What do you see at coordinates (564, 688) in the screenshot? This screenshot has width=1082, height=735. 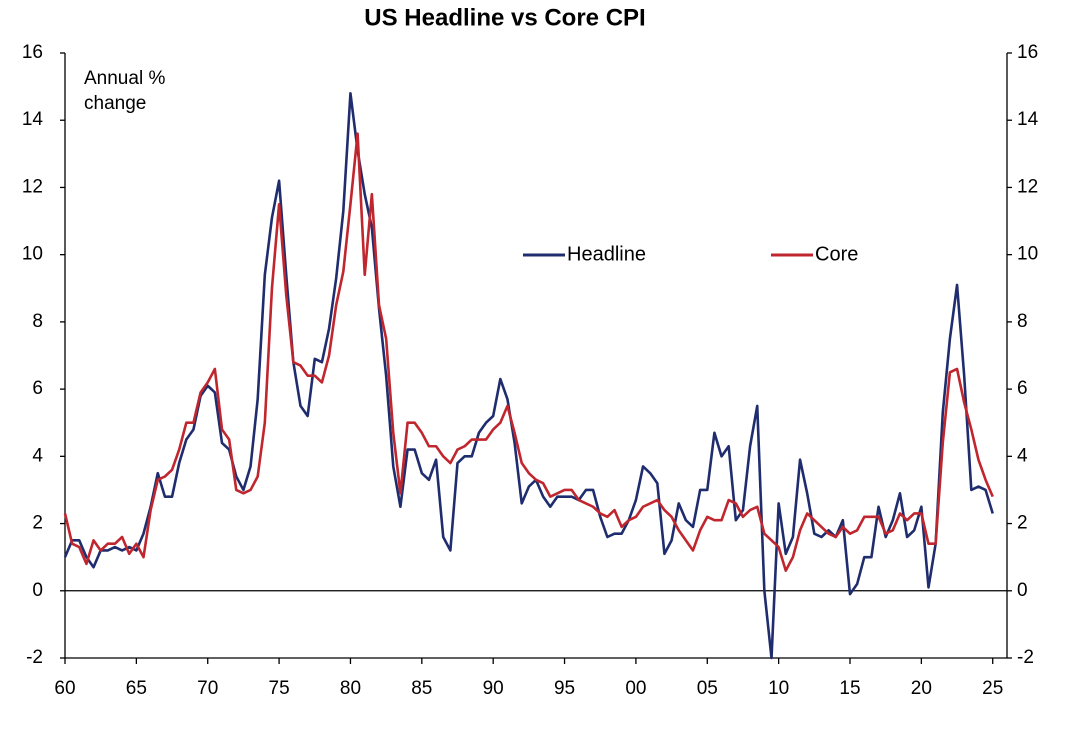 I see `x-tick-label: 95` at bounding box center [564, 688].